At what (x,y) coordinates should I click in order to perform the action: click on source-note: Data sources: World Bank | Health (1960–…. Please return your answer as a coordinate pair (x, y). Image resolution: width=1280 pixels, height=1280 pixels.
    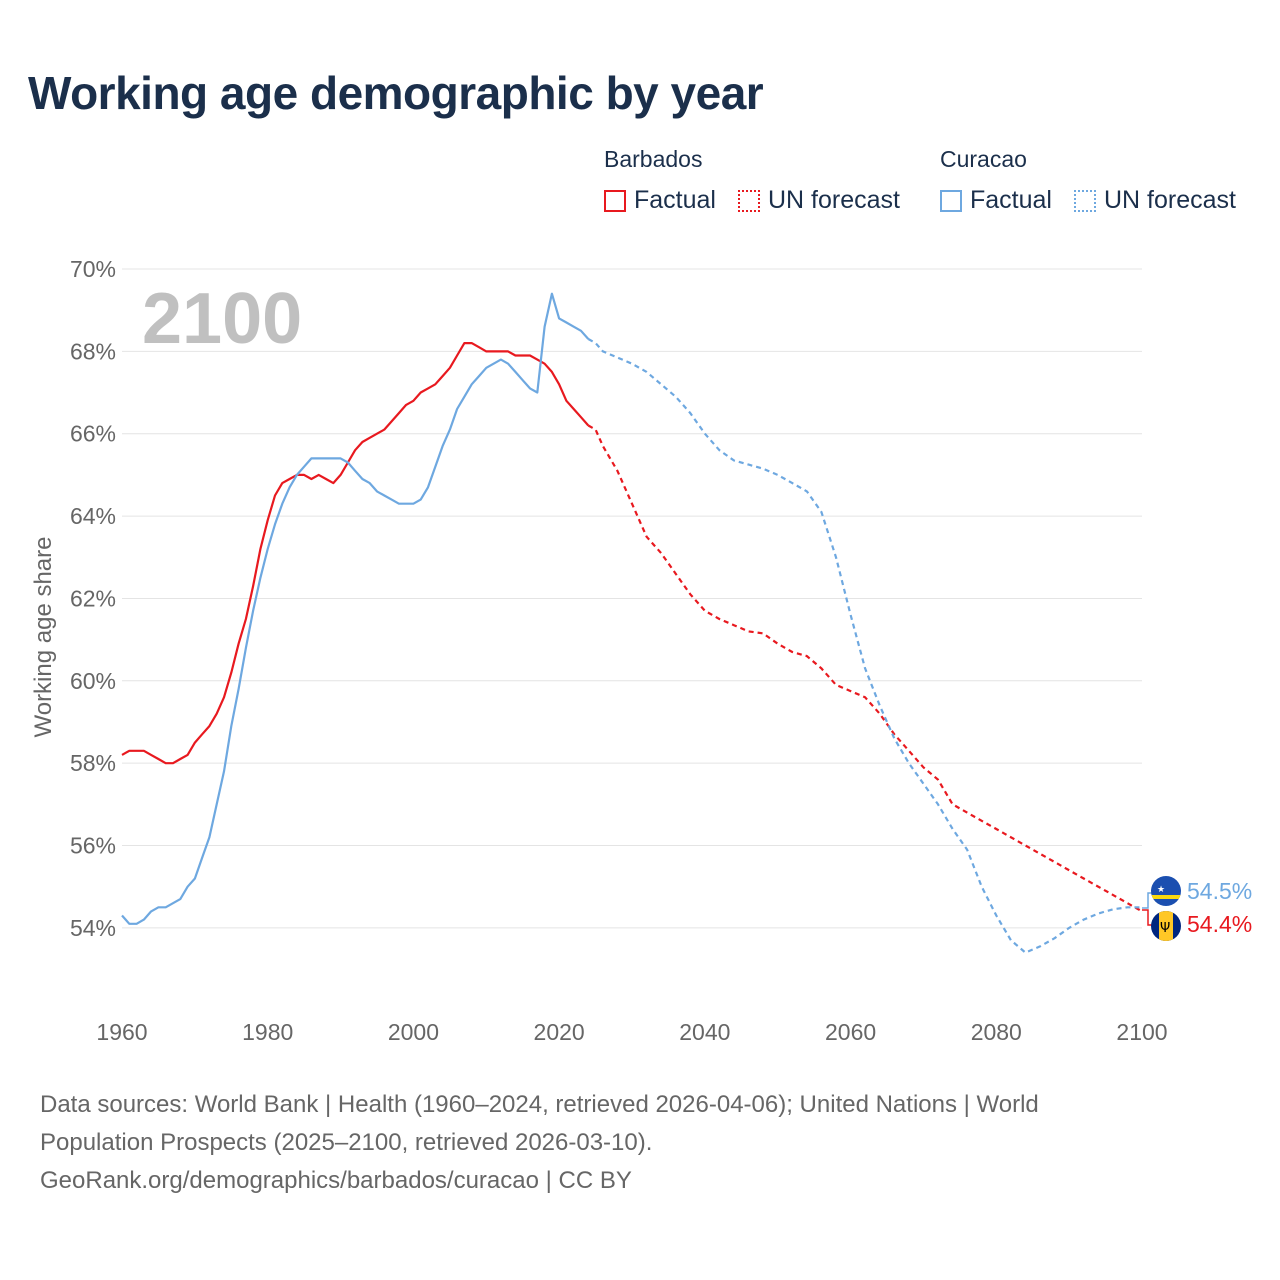
    Looking at the image, I should click on (640, 1143).